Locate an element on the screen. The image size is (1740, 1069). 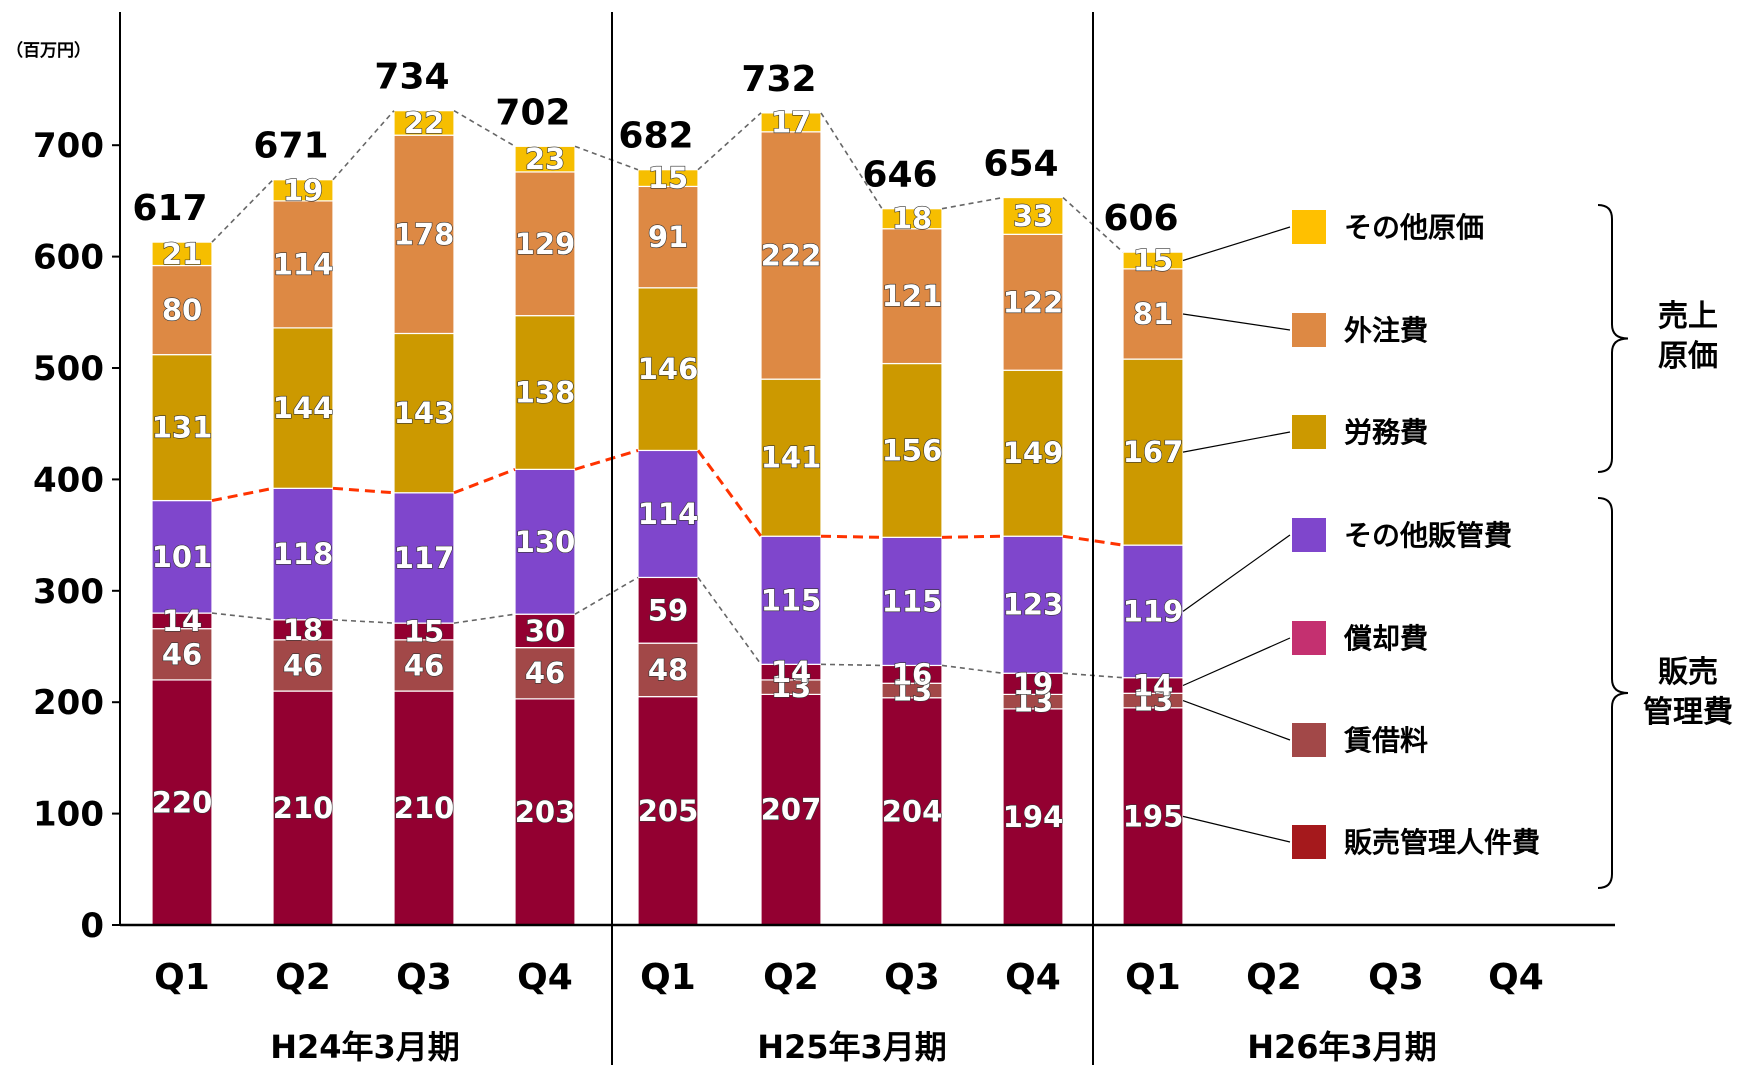
segment-value-label: 178 is located at coordinates (424, 234).